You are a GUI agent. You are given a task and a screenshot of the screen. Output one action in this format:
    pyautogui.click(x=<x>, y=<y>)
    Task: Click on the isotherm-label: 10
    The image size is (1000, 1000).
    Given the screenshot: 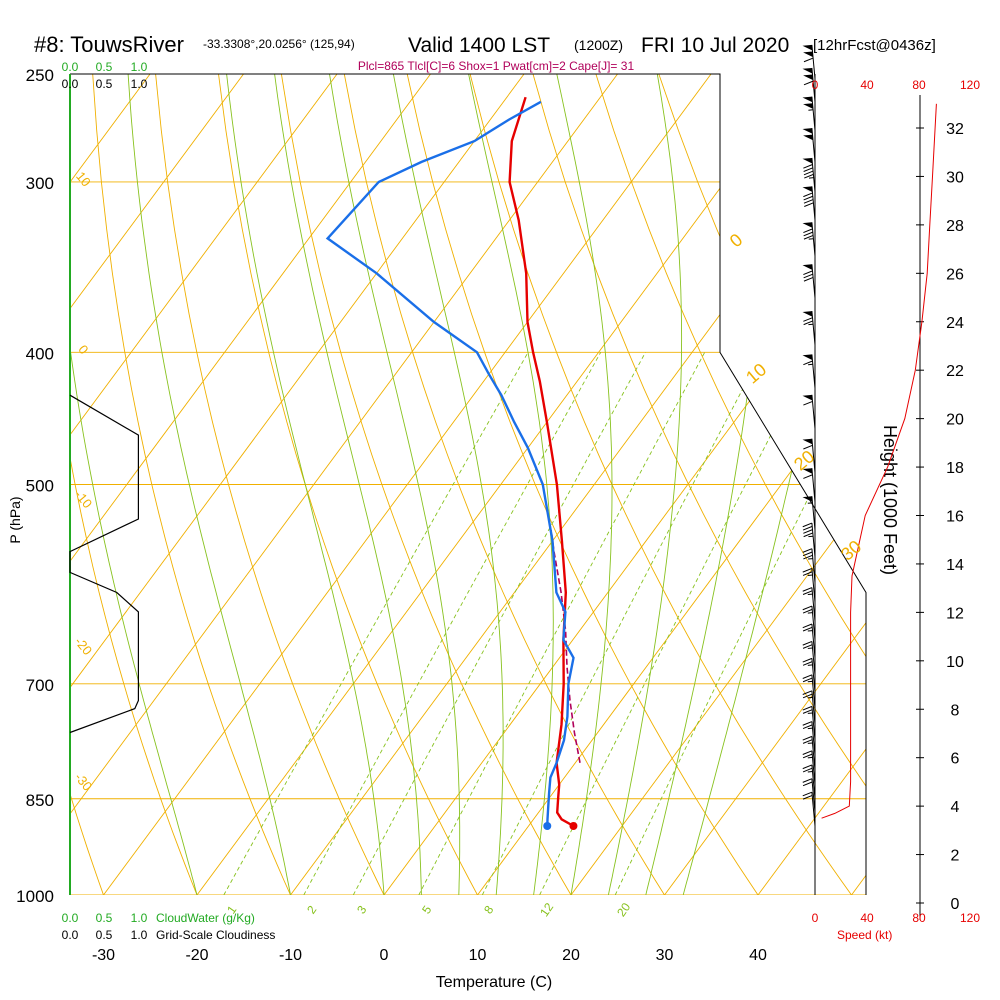 What is the action you would take?
    pyautogui.click(x=83, y=179)
    